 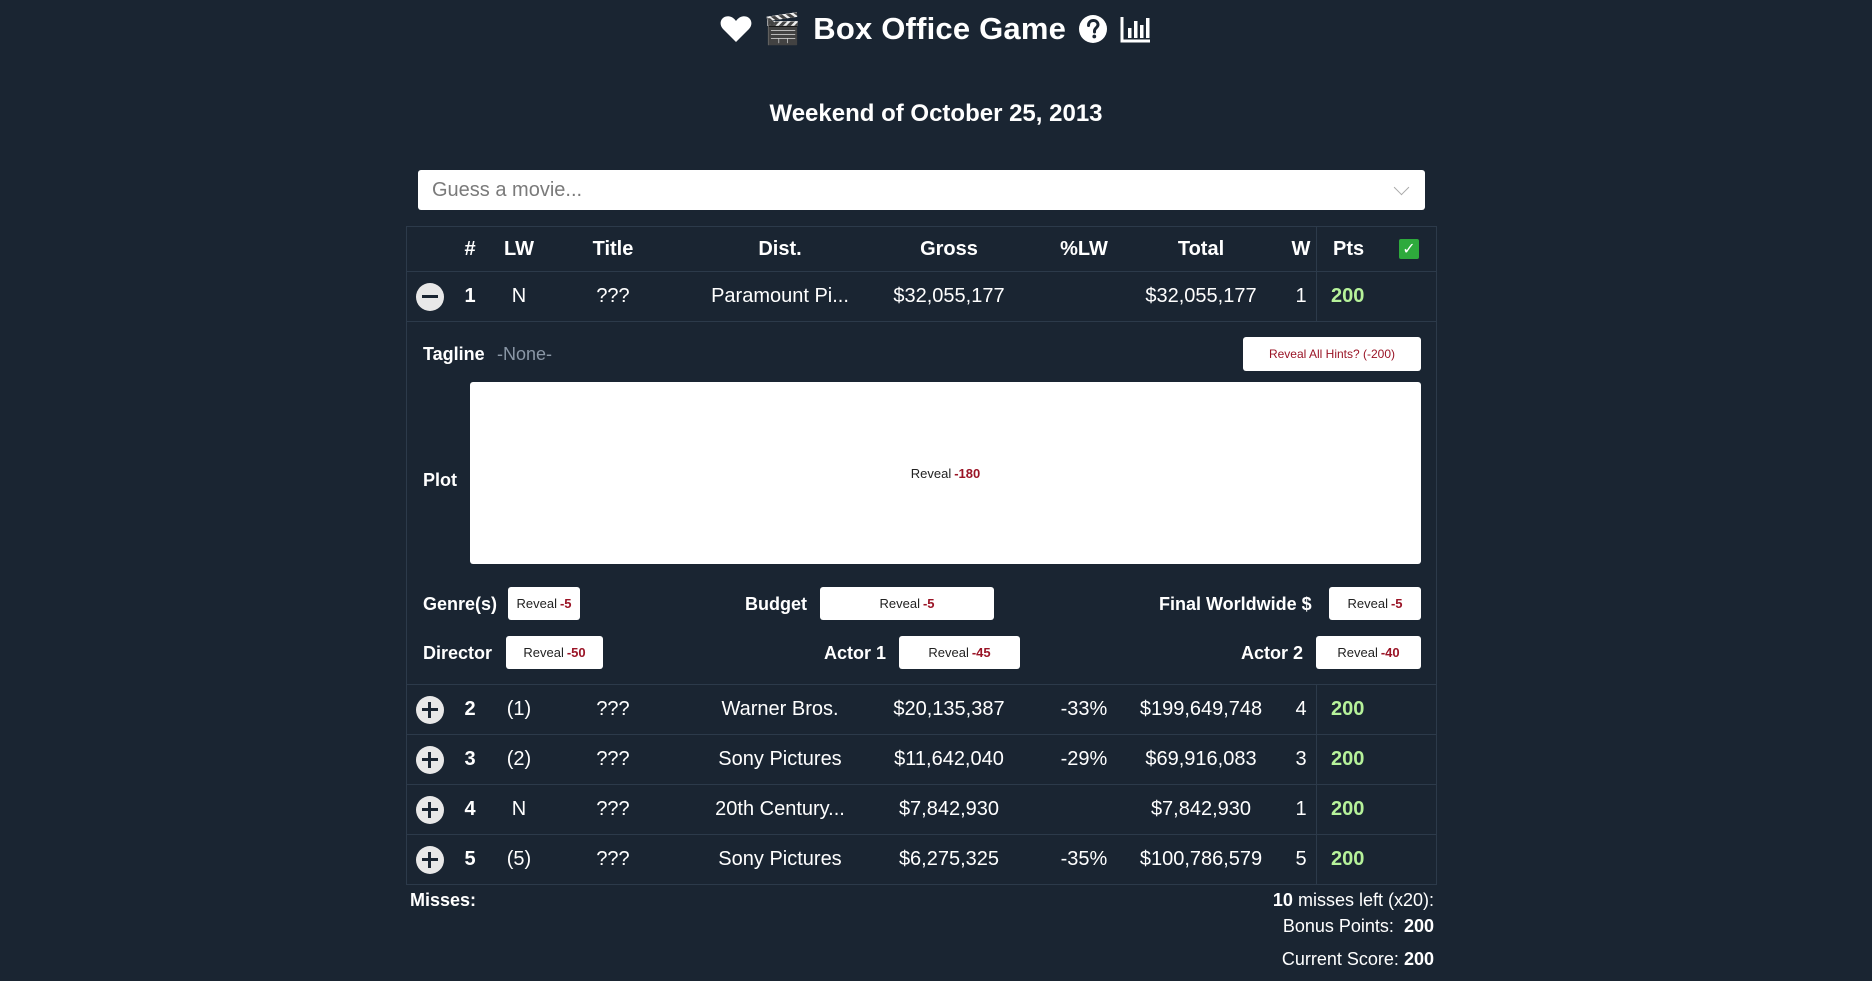 I want to click on director-label: Director, so click(x=458, y=653).